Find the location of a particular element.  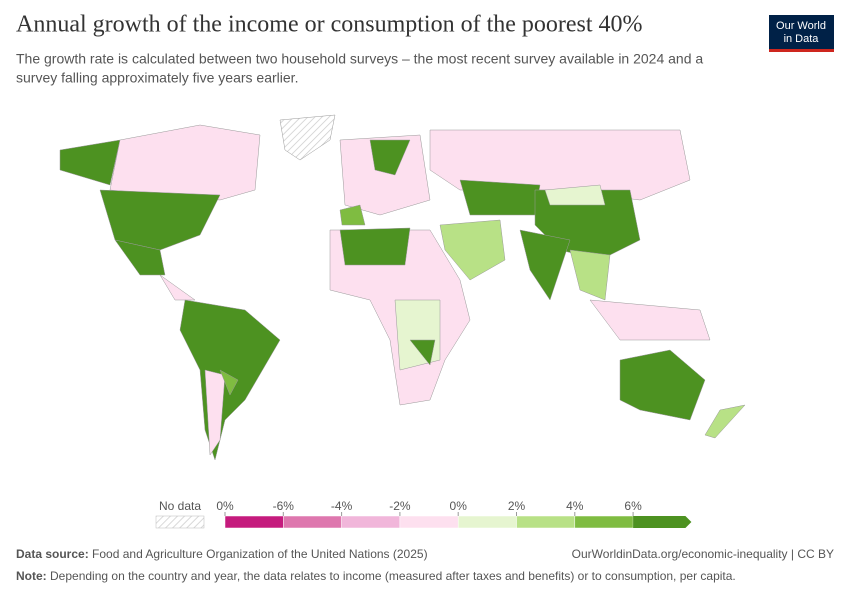

legend-label: -4% is located at coordinates (342, 506).